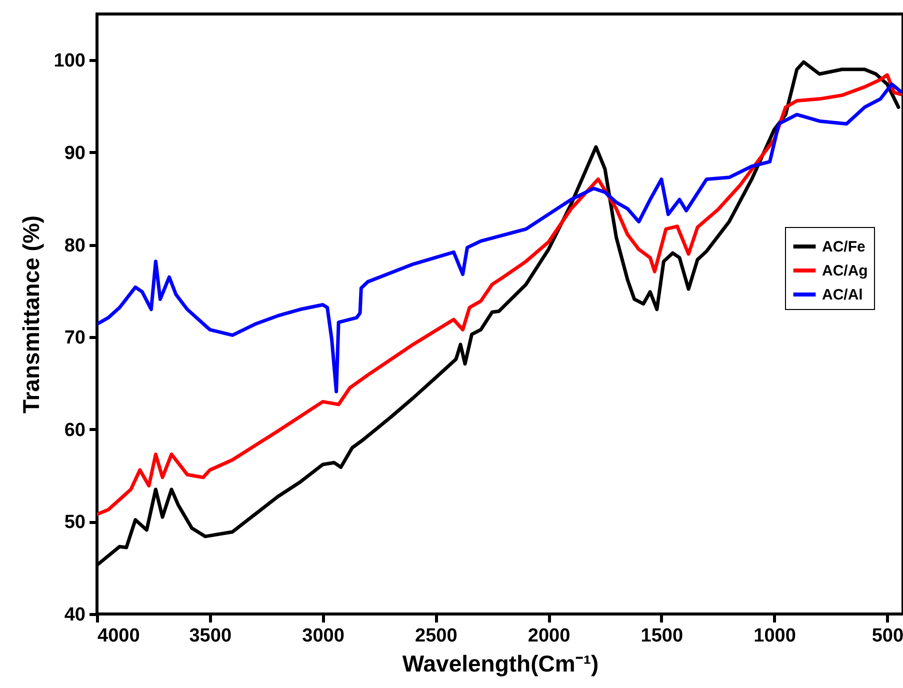 The image size is (903, 688). What do you see at coordinates (500, 663) in the screenshot?
I see `x-axis-title: Wavelength(Cm⁻¹)` at bounding box center [500, 663].